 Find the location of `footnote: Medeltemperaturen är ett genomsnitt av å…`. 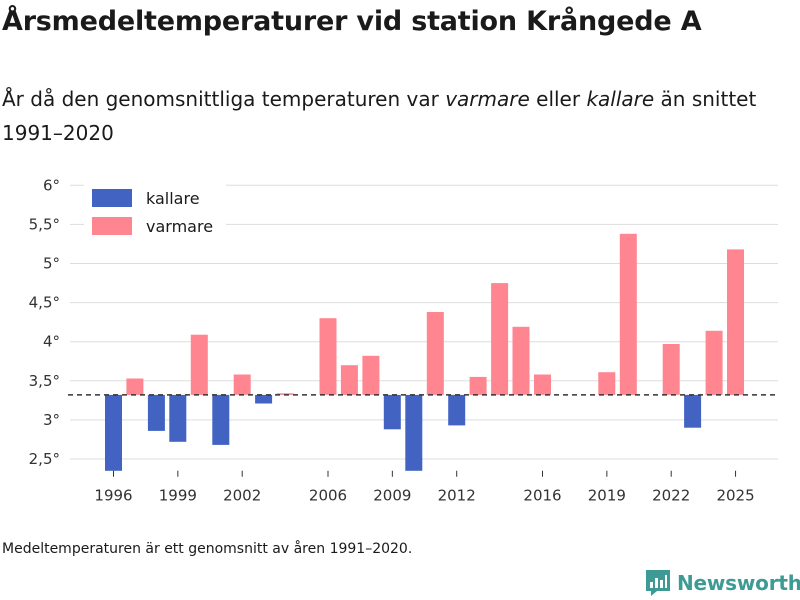

footnote: Medeltemperaturen är ett genomsnitt av å… is located at coordinates (207, 549).